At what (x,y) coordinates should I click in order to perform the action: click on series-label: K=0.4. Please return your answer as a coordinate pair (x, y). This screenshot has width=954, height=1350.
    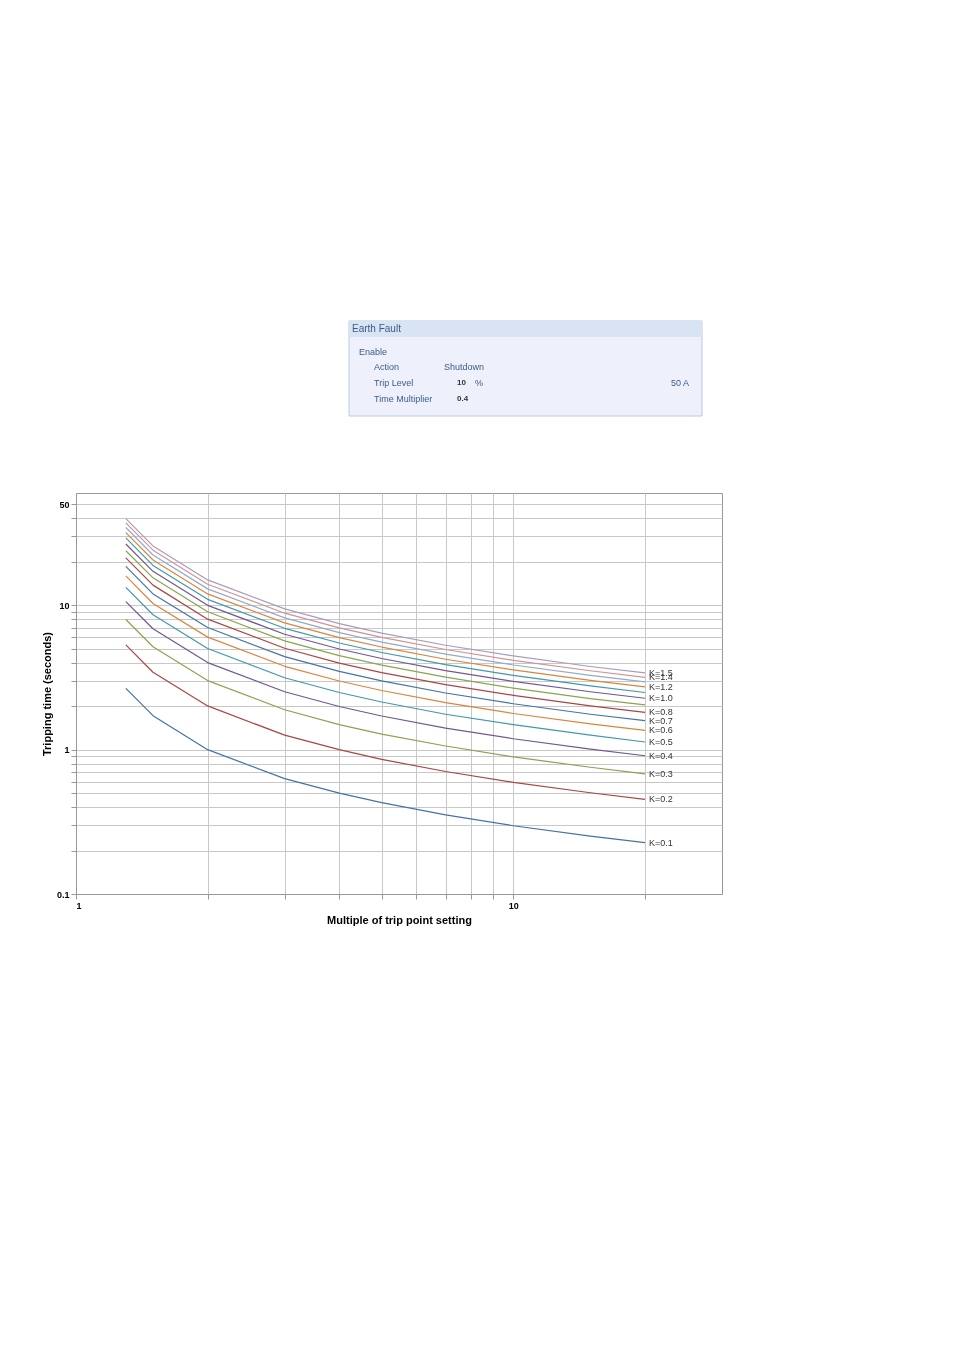
    Looking at the image, I should click on (660, 755).